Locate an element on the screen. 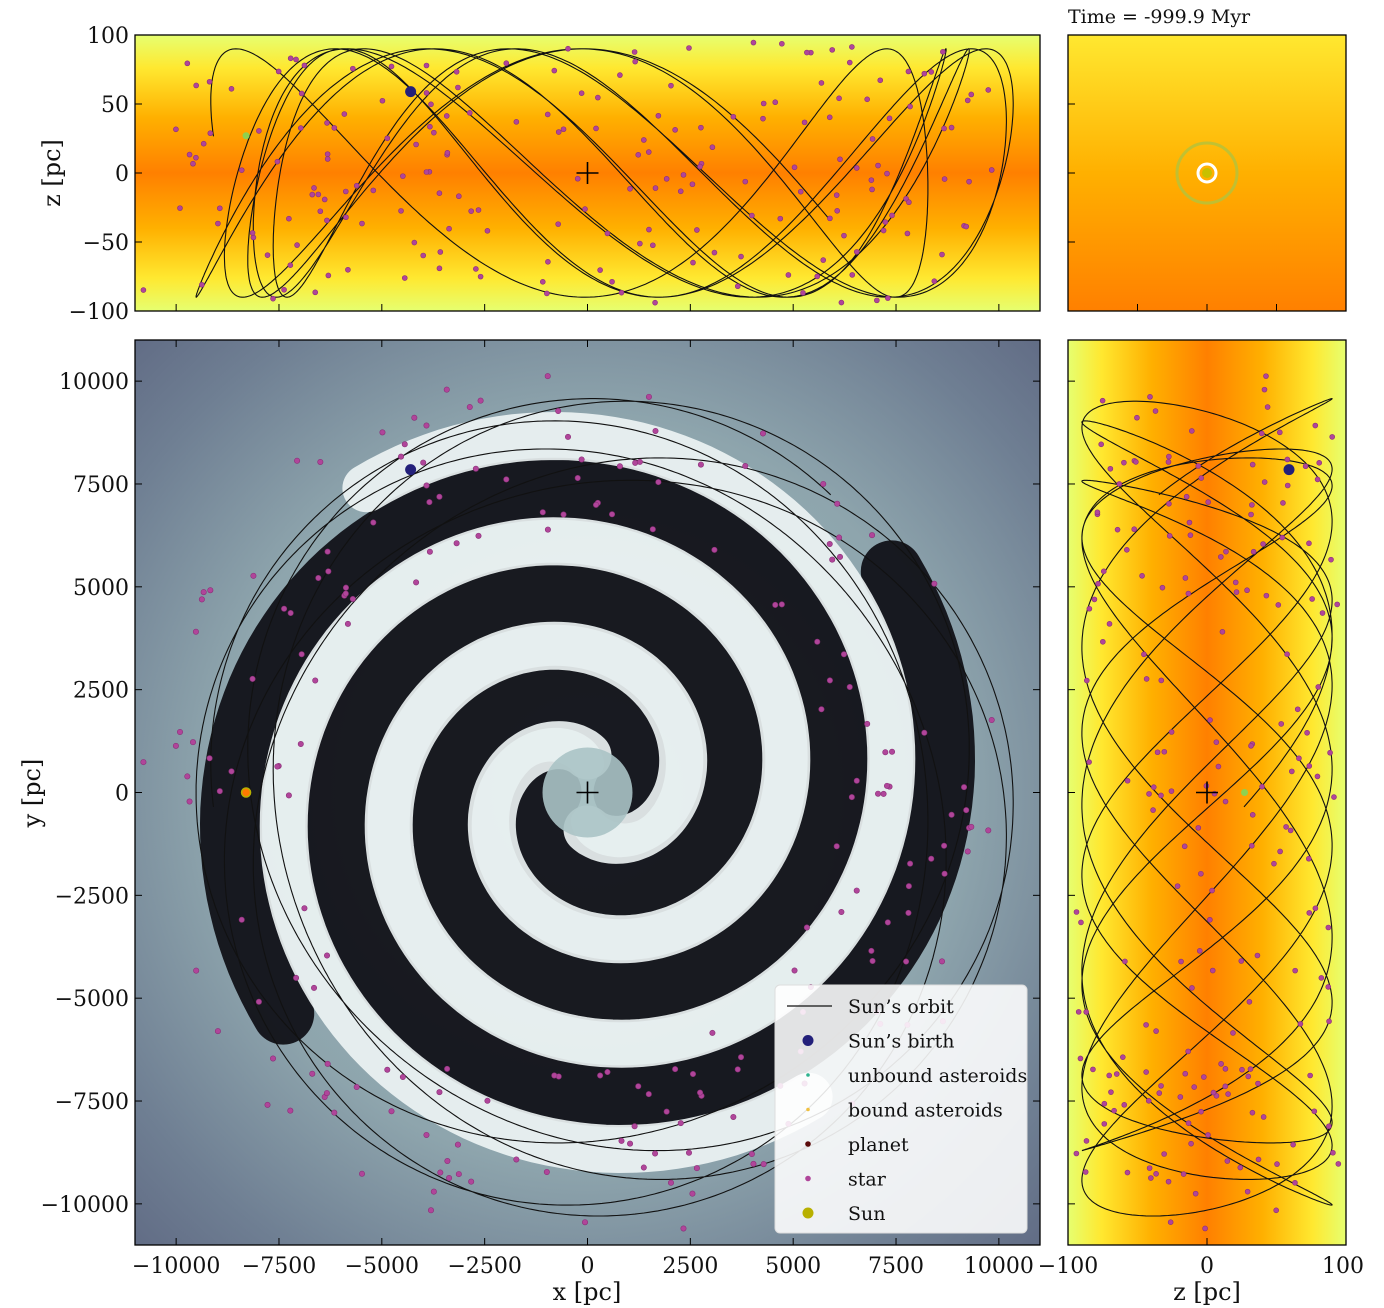 This screenshot has height=1308, width=1384. xy-ytick-label: −7500 is located at coordinates (92, 1102).